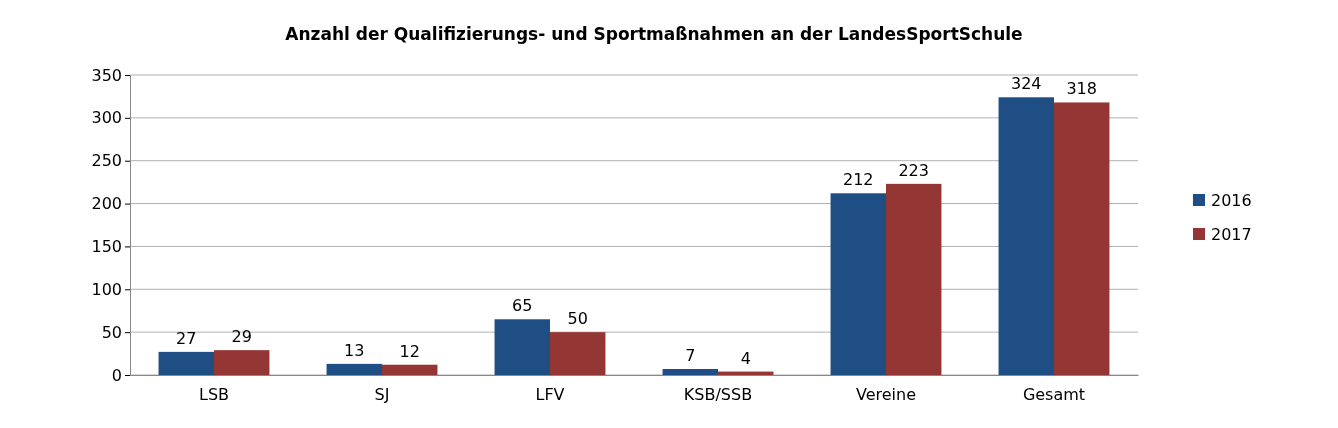 The image size is (1338, 428). Describe the element at coordinates (1026, 84) in the screenshot. I see `data-label: 324` at that location.